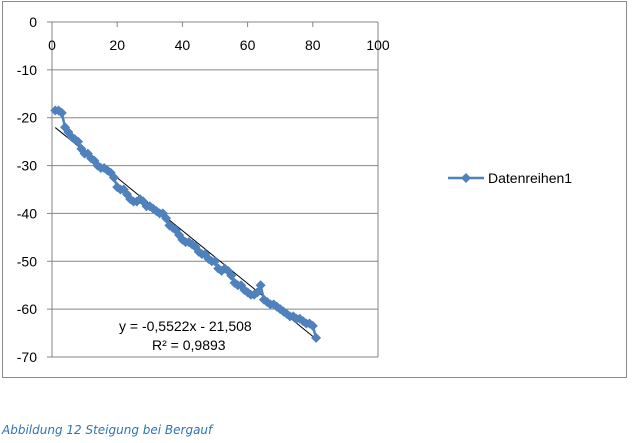 Image resolution: width=633 pixels, height=443 pixels. What do you see at coordinates (107, 430) in the screenshot?
I see `figure-caption: Abbildung 12 Steigung bei Bergauf` at bounding box center [107, 430].